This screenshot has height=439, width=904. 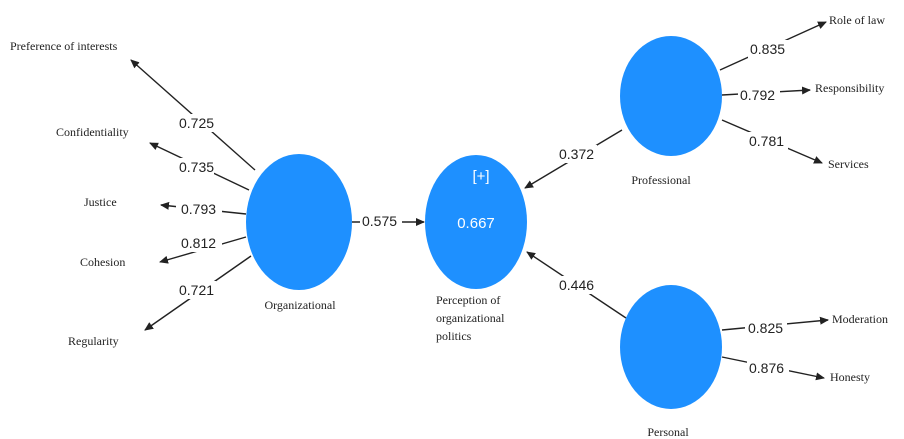 I want to click on loading-services: 0.781, so click(x=767, y=141).